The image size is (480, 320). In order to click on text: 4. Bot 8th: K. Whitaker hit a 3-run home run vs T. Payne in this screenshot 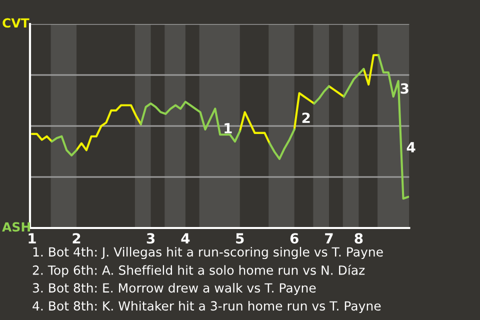, I will do `click(206, 307)`.